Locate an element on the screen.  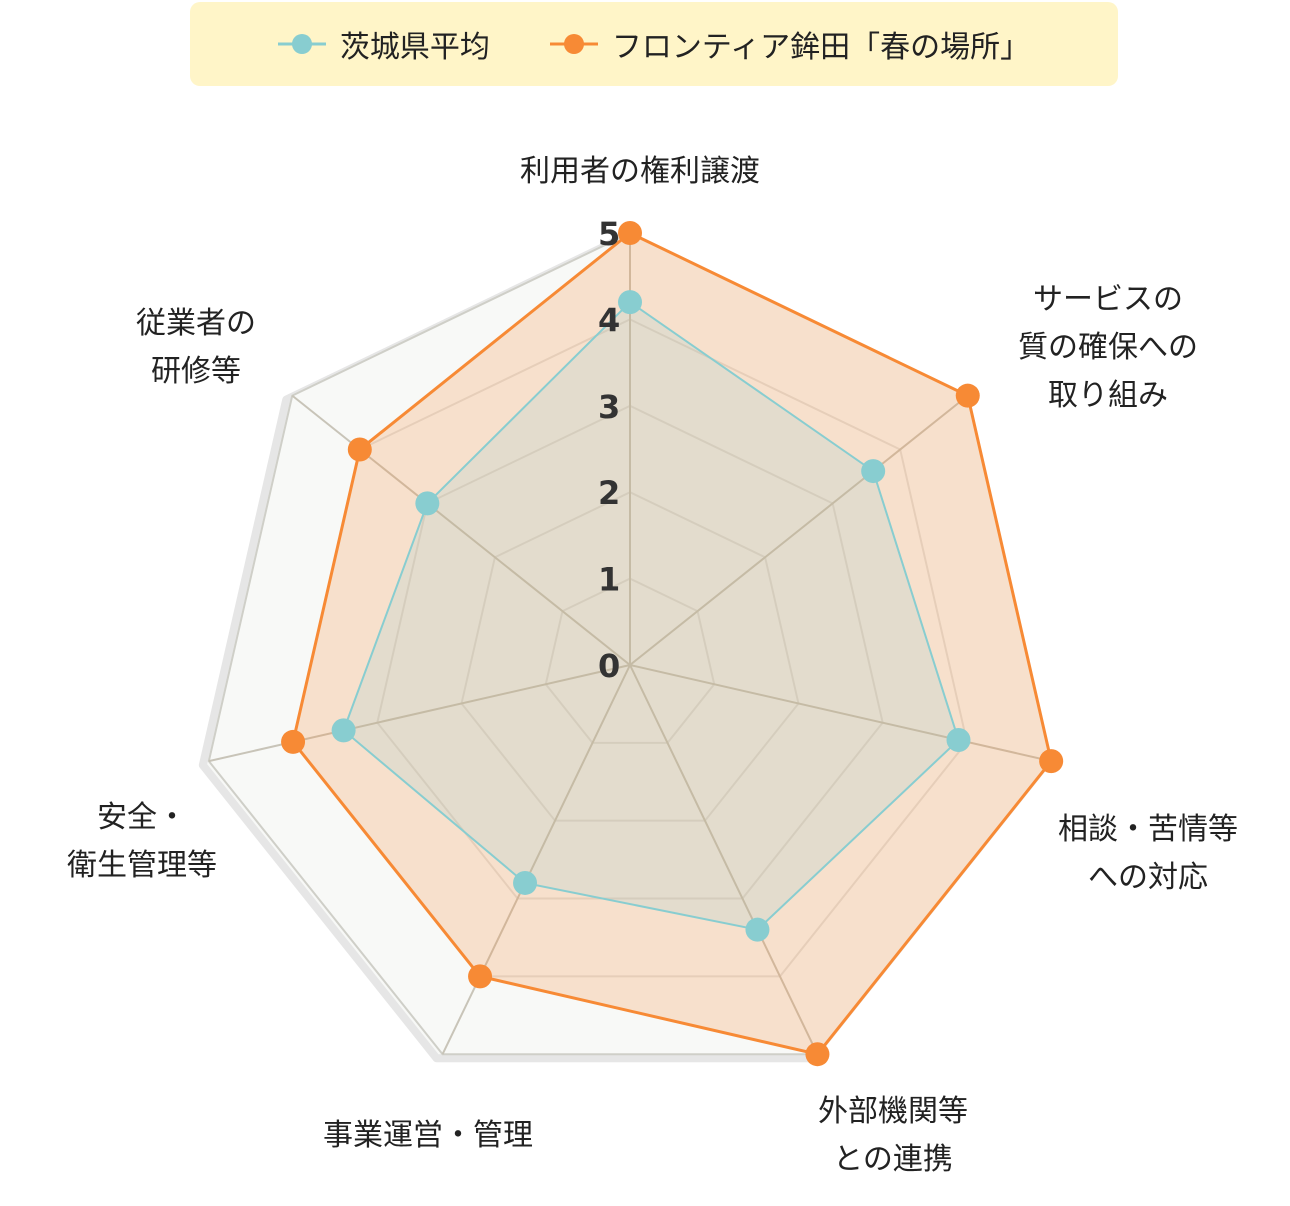
legend-item: フロンティア鉾田「春の場所」 is located at coordinates (790, 44).